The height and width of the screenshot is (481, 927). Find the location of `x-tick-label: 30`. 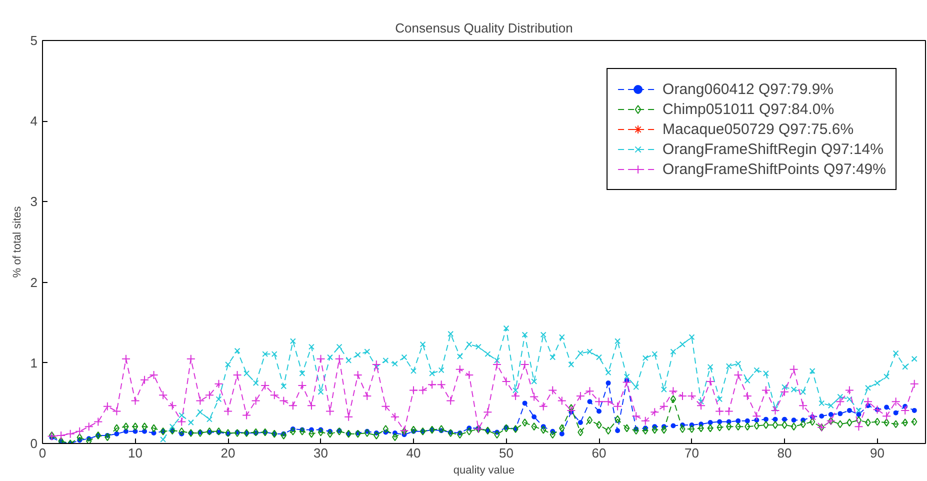

x-tick-label: 30 is located at coordinates (321, 453).